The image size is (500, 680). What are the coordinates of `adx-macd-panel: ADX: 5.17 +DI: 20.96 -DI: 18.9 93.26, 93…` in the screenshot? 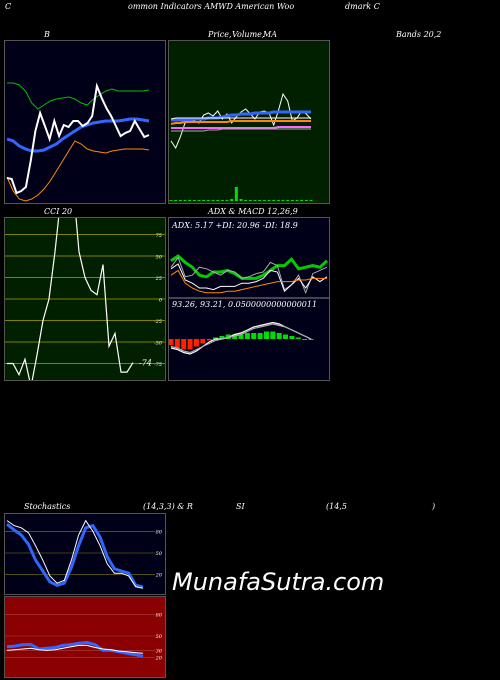 It's located at (249, 299).